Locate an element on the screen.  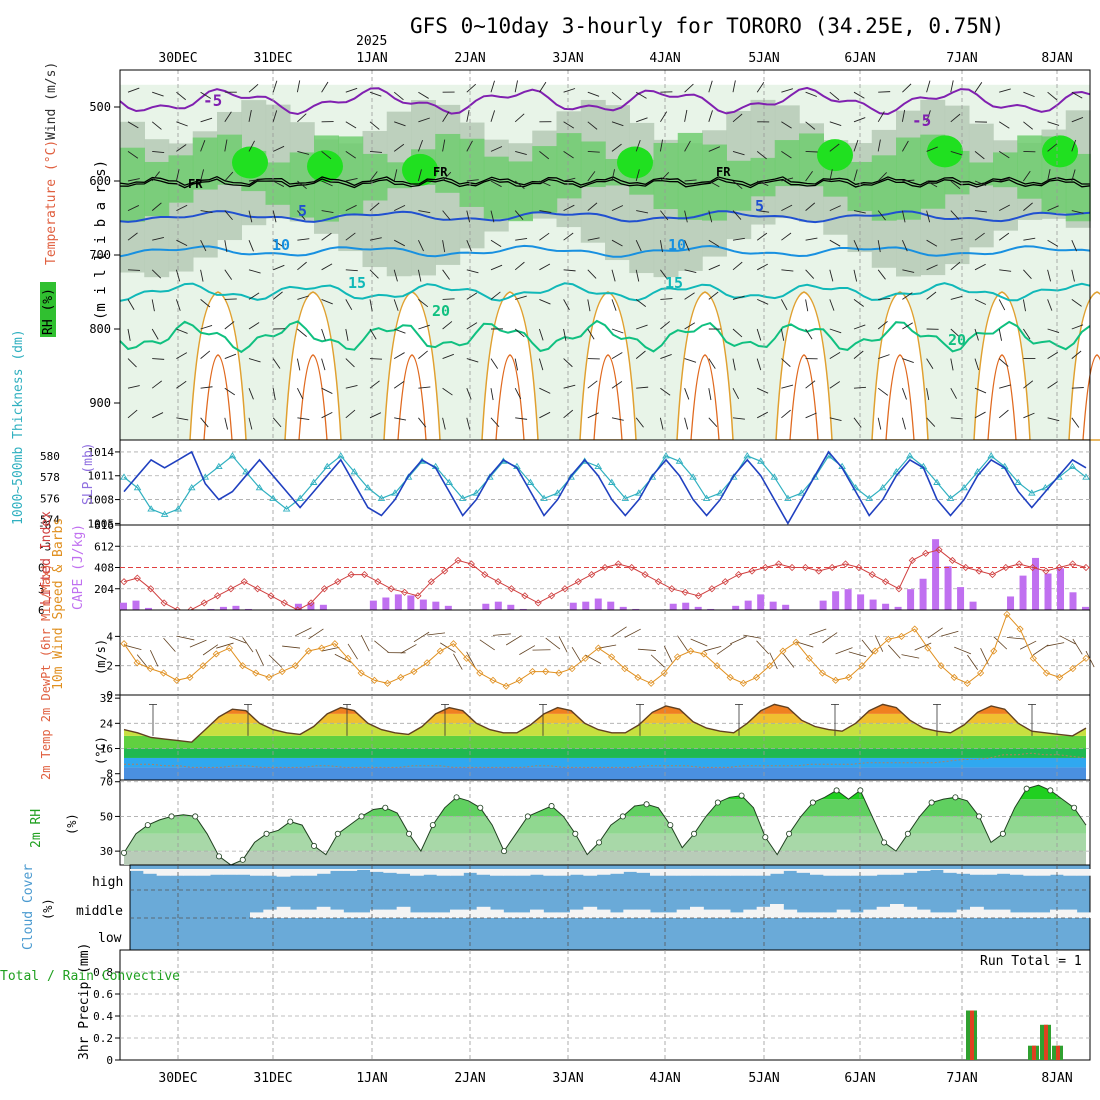
cape-bars is located at coordinates (604, 574).